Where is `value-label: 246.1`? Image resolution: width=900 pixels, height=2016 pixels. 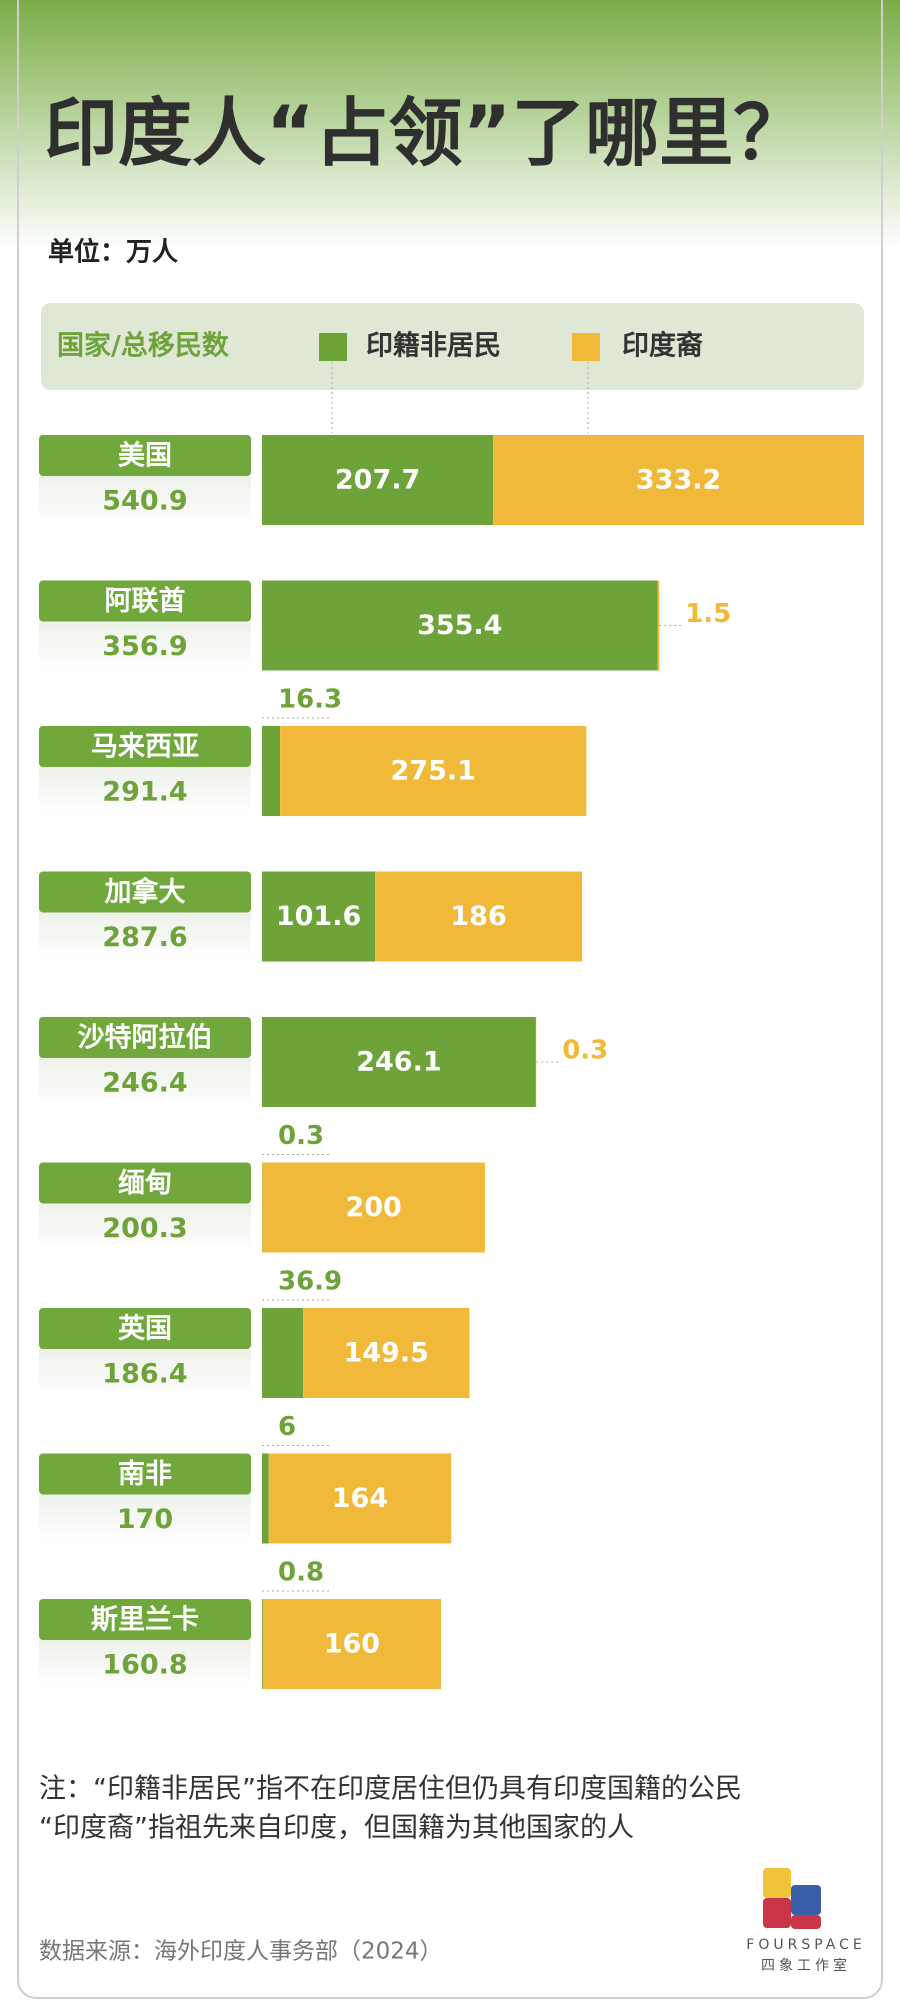
value-label: 246.1 is located at coordinates (398, 1062).